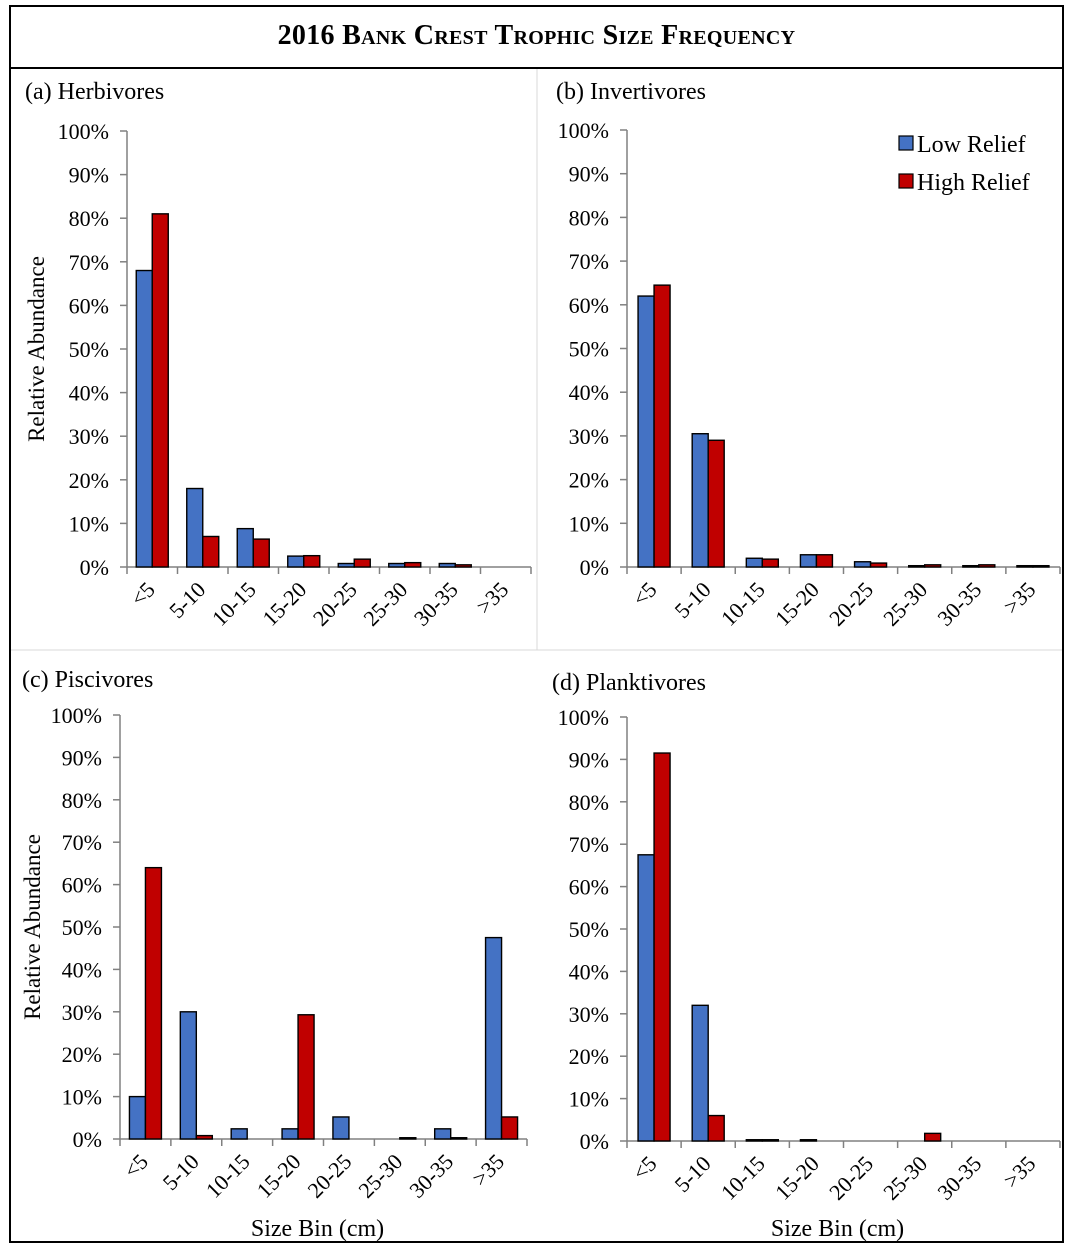 The image size is (1065, 1245). Describe the element at coordinates (493, 1038) in the screenshot. I see `bar-low-relief->35` at that location.